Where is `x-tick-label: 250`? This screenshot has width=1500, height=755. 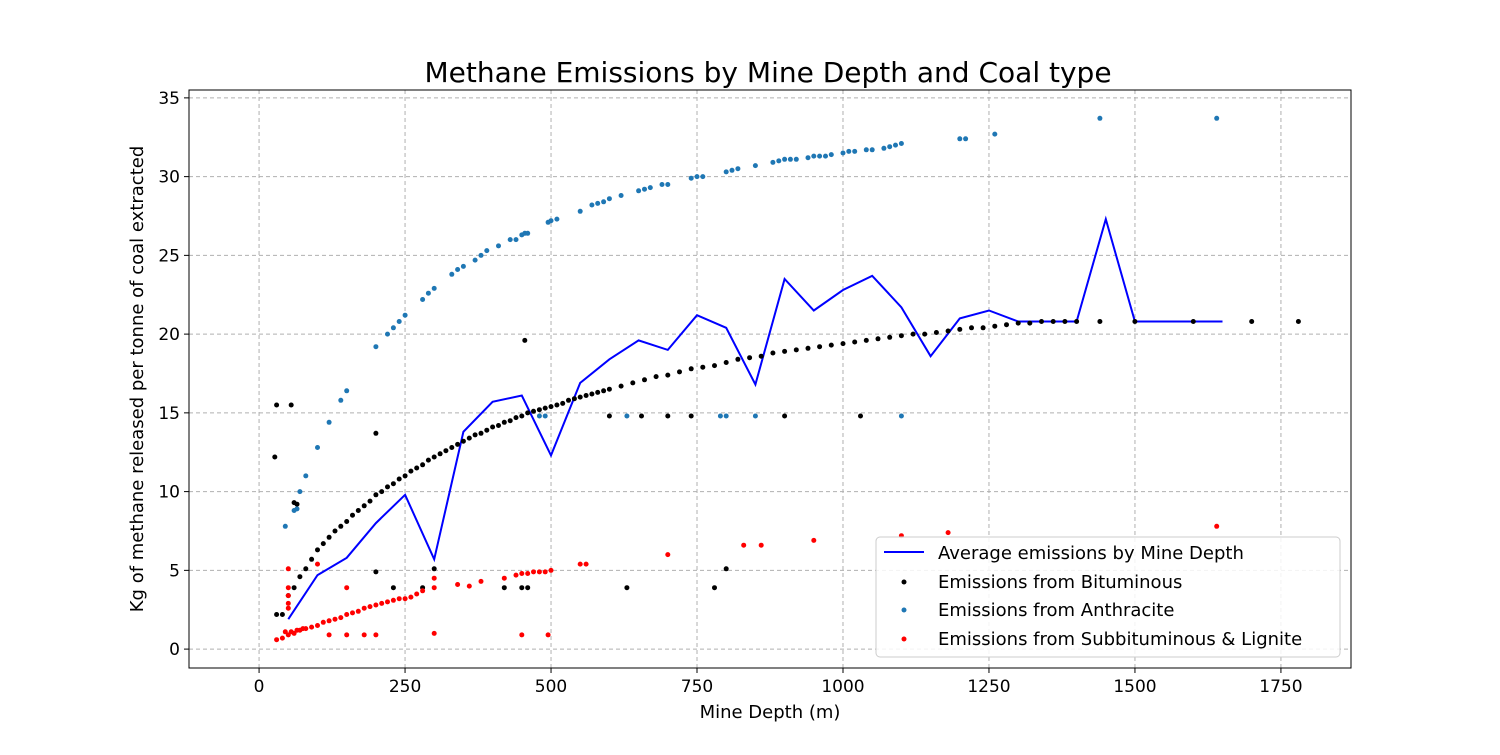
x-tick-label: 250 is located at coordinates (405, 687).